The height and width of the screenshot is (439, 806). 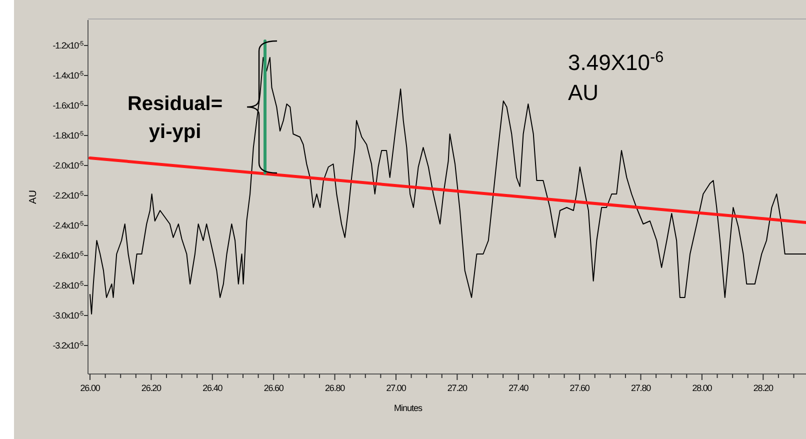 I want to click on x-tick-label: 27.40, so click(x=518, y=388).